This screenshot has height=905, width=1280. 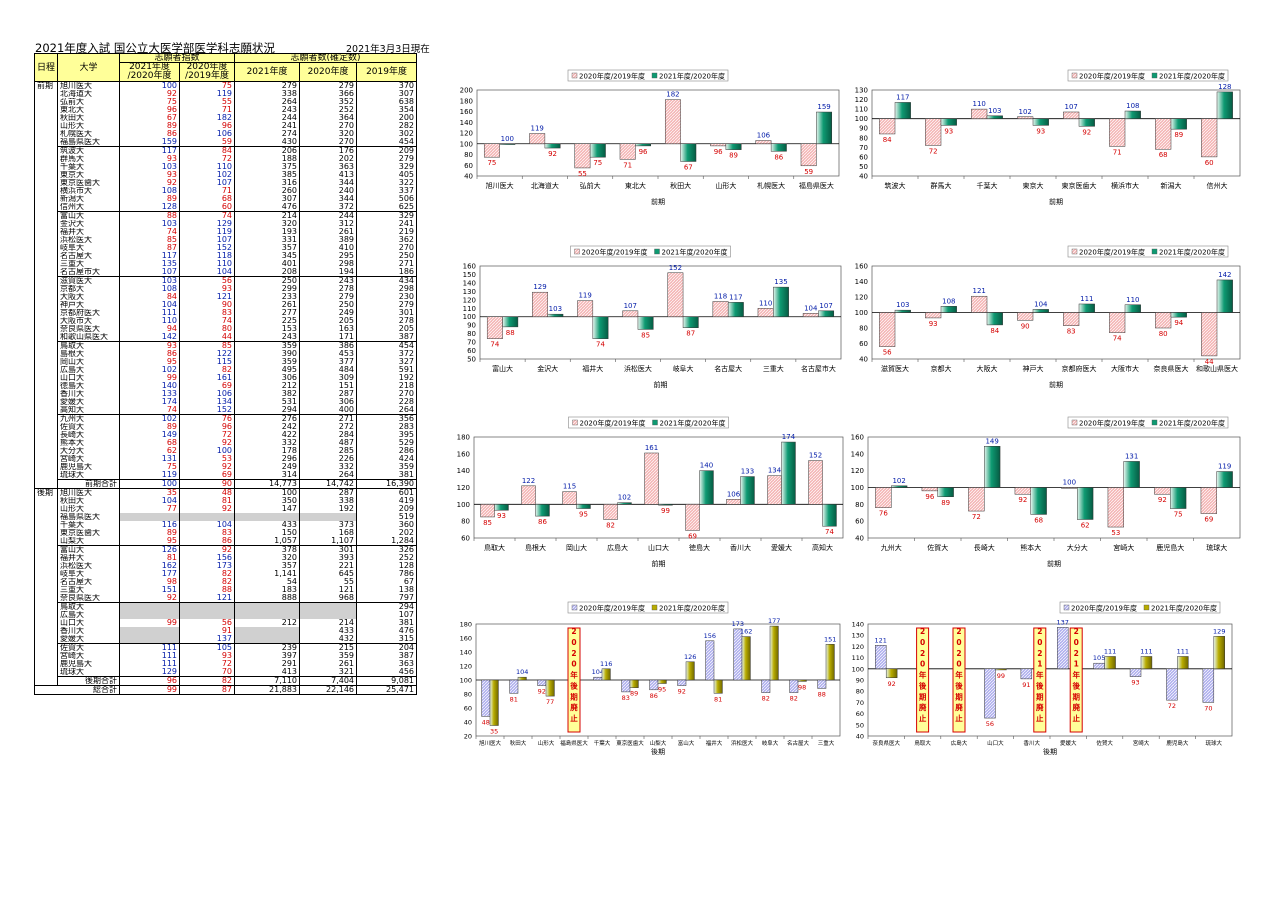 What do you see at coordinates (1040, 707) in the screenshot?
I see `abolished-char: 廃` at bounding box center [1040, 707].